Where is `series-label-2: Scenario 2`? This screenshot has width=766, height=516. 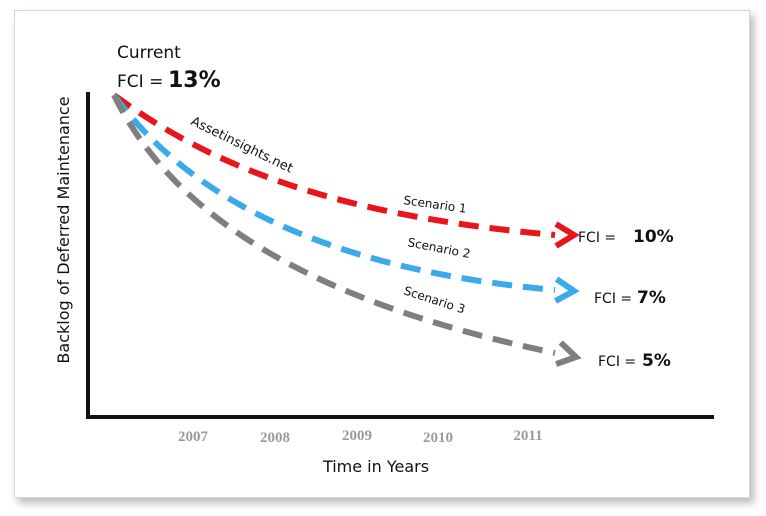
series-label-2: Scenario 2 is located at coordinates (438, 248).